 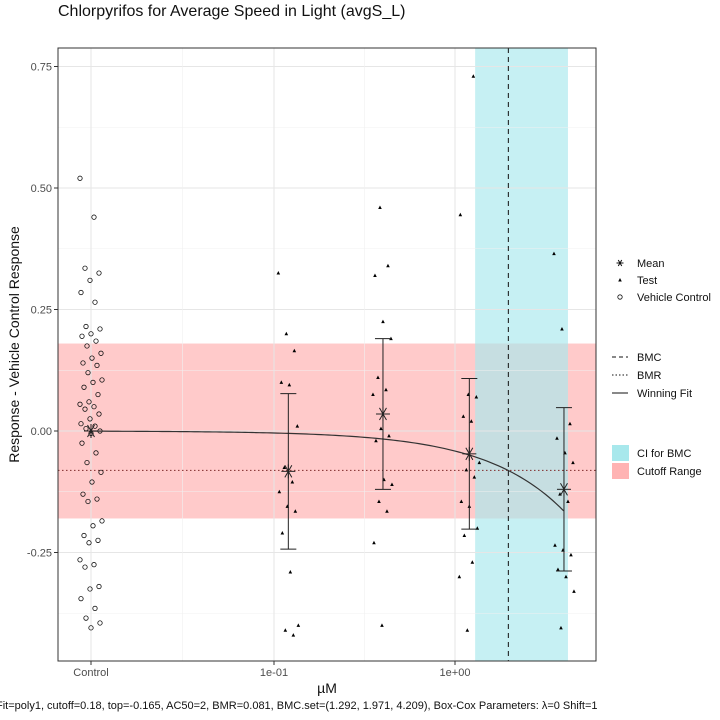 I want to click on legend-asterisk-icon, so click(x=620, y=263).